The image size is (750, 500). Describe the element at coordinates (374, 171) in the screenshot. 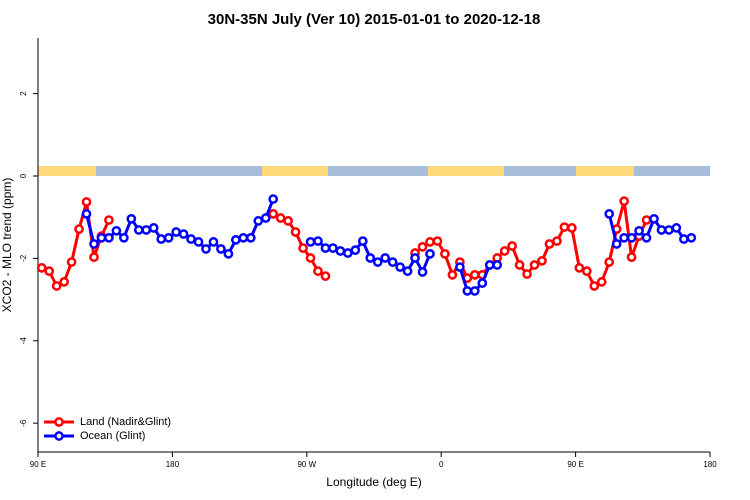

I see `ocean-band` at that location.